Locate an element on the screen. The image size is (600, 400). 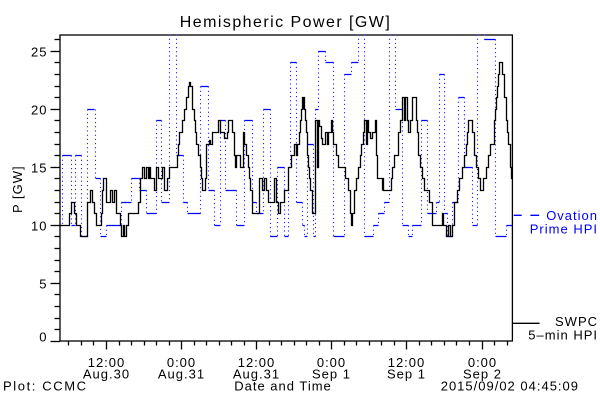
svg-text: SWPC is located at coordinates (576, 321).